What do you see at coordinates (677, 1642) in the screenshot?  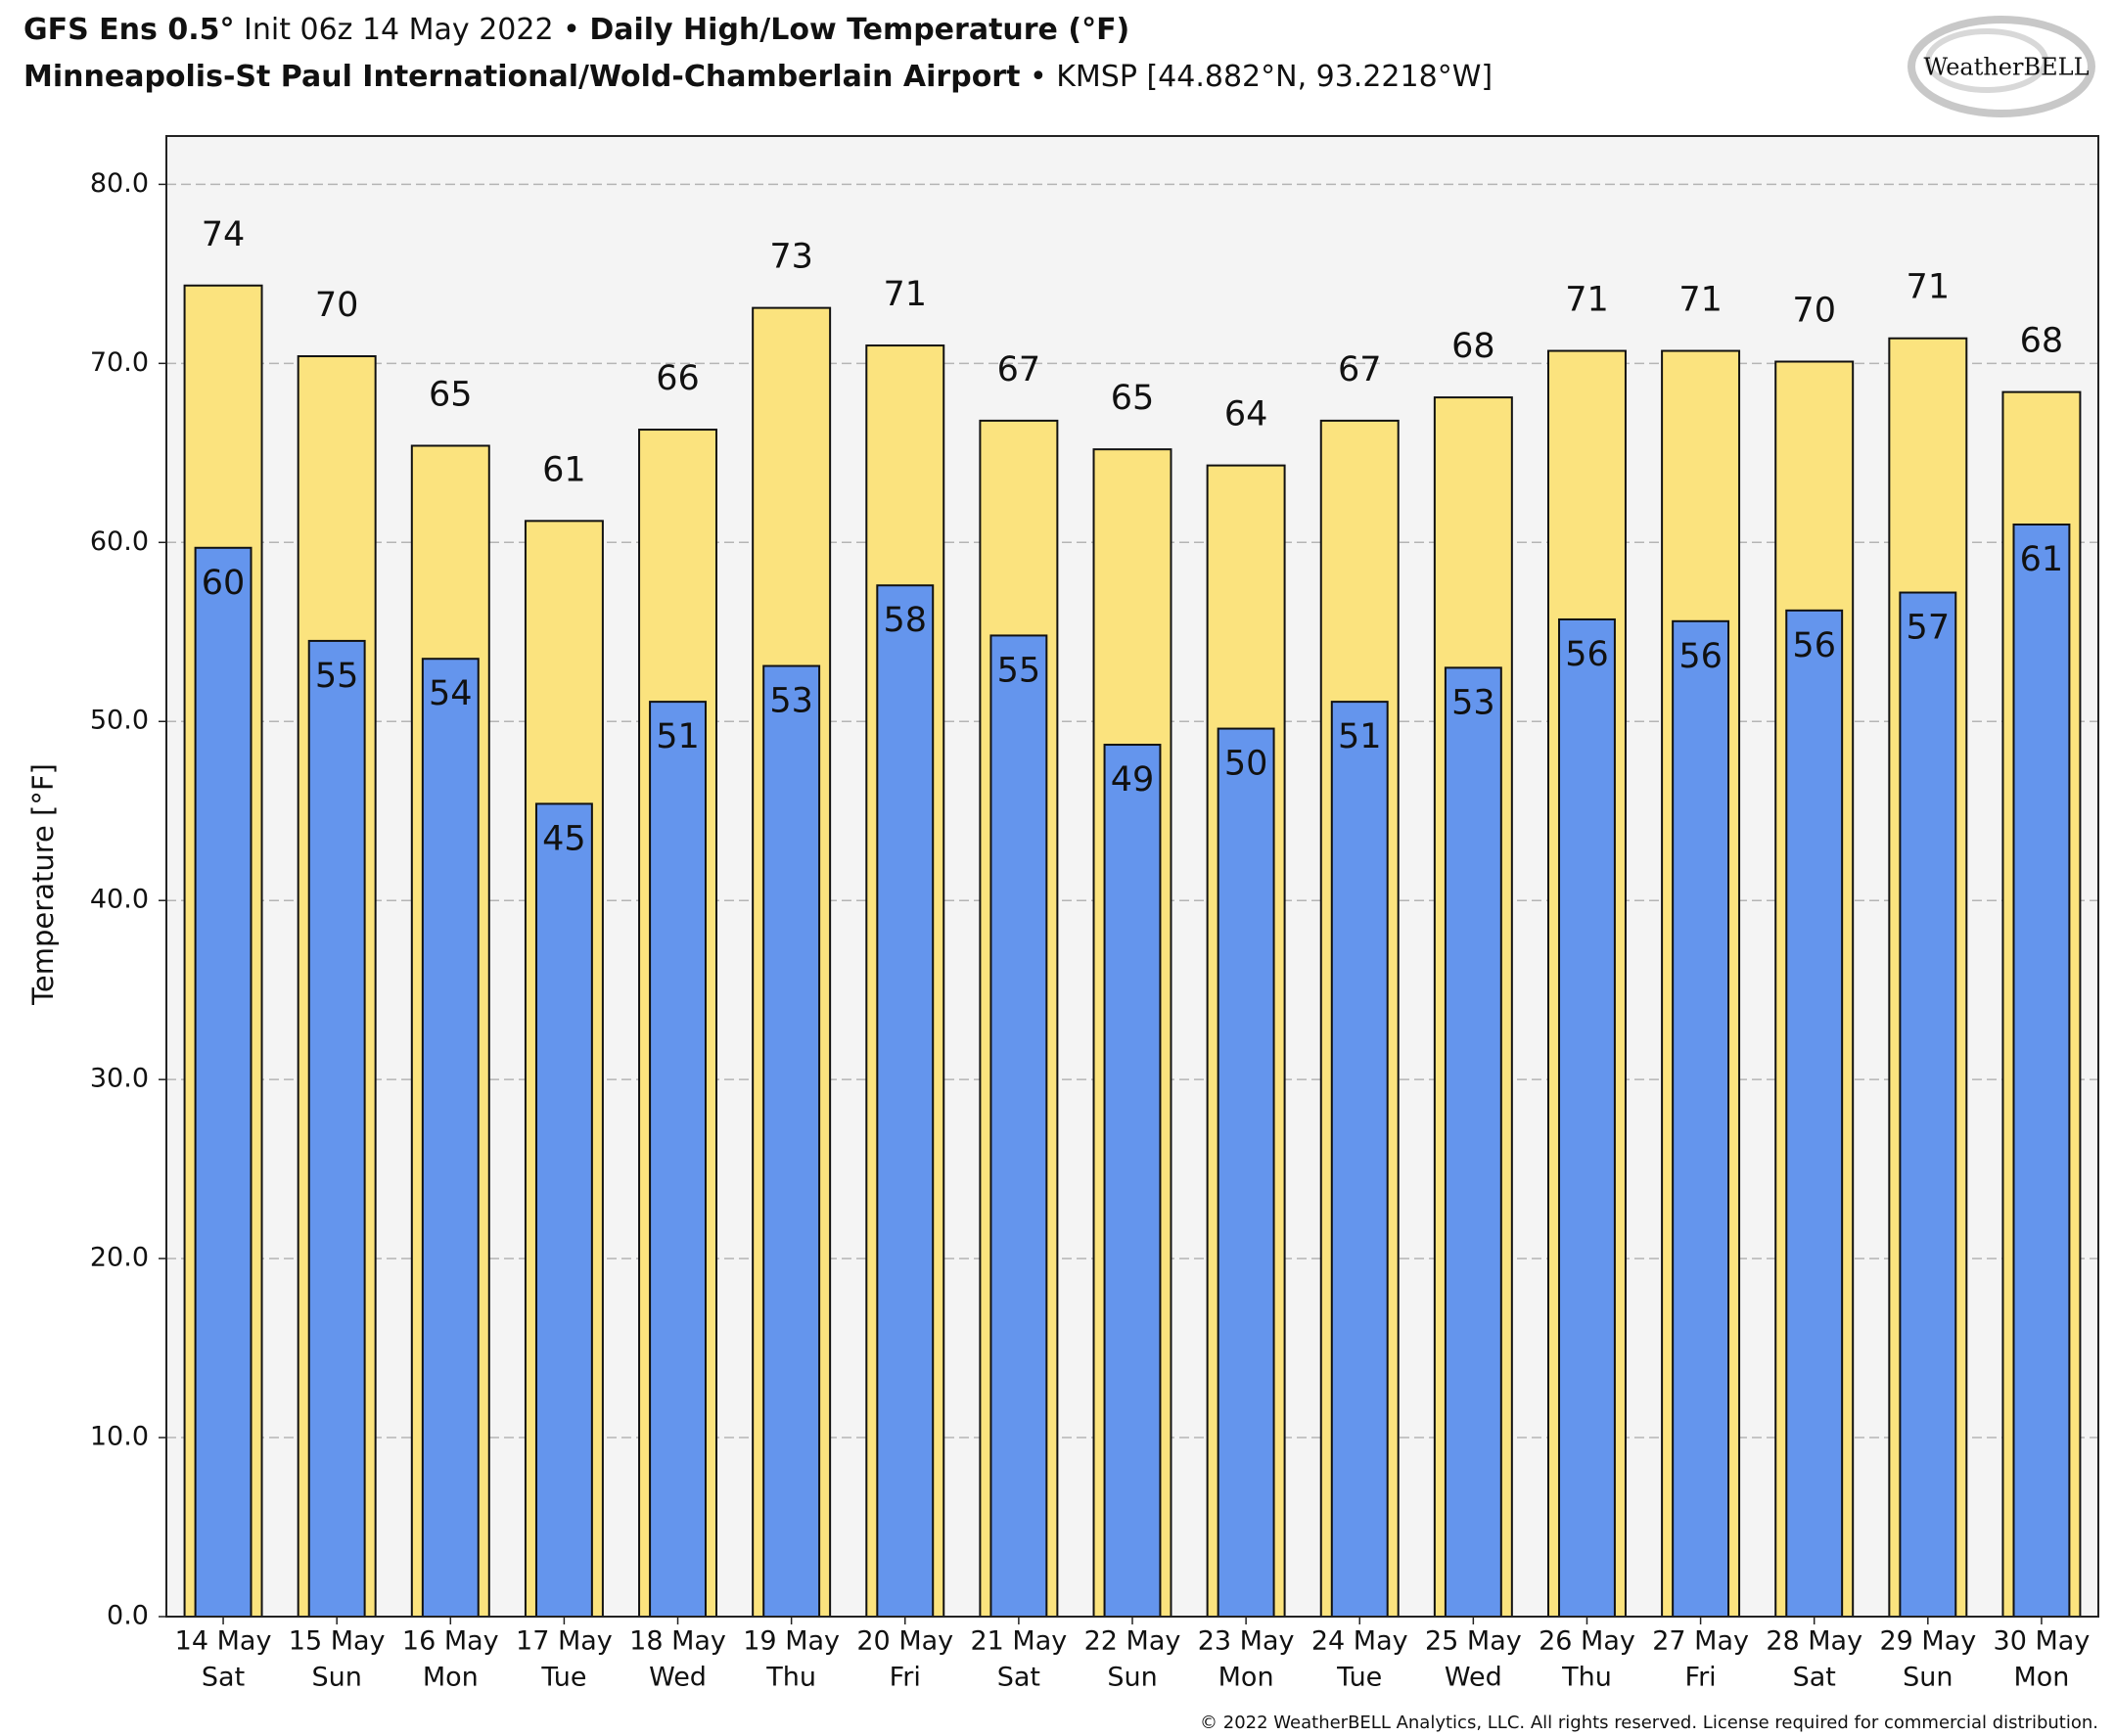 I see `x-tick-label: 18 May` at bounding box center [677, 1642].